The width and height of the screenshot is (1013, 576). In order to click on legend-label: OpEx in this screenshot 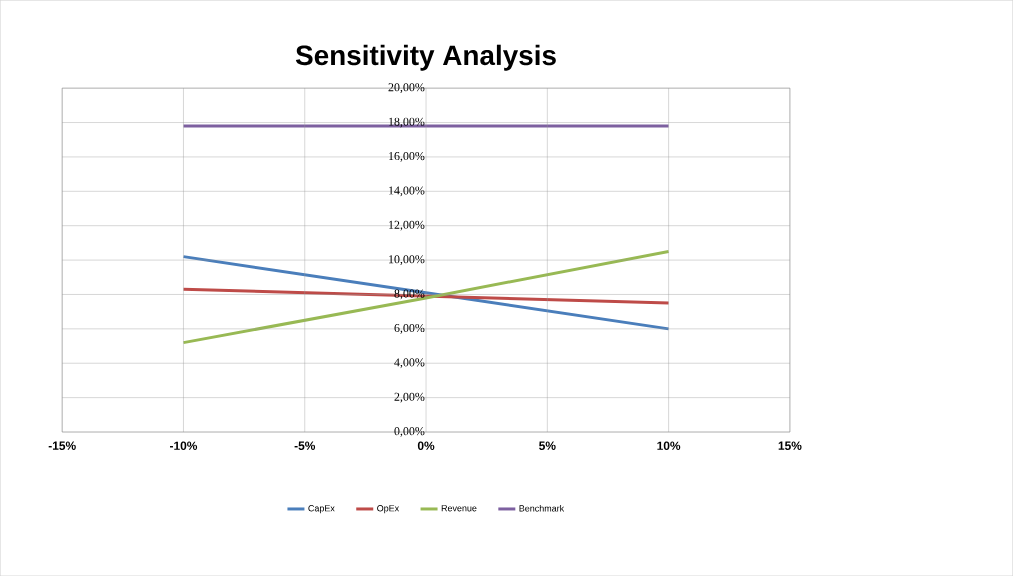, I will do `click(388, 509)`.